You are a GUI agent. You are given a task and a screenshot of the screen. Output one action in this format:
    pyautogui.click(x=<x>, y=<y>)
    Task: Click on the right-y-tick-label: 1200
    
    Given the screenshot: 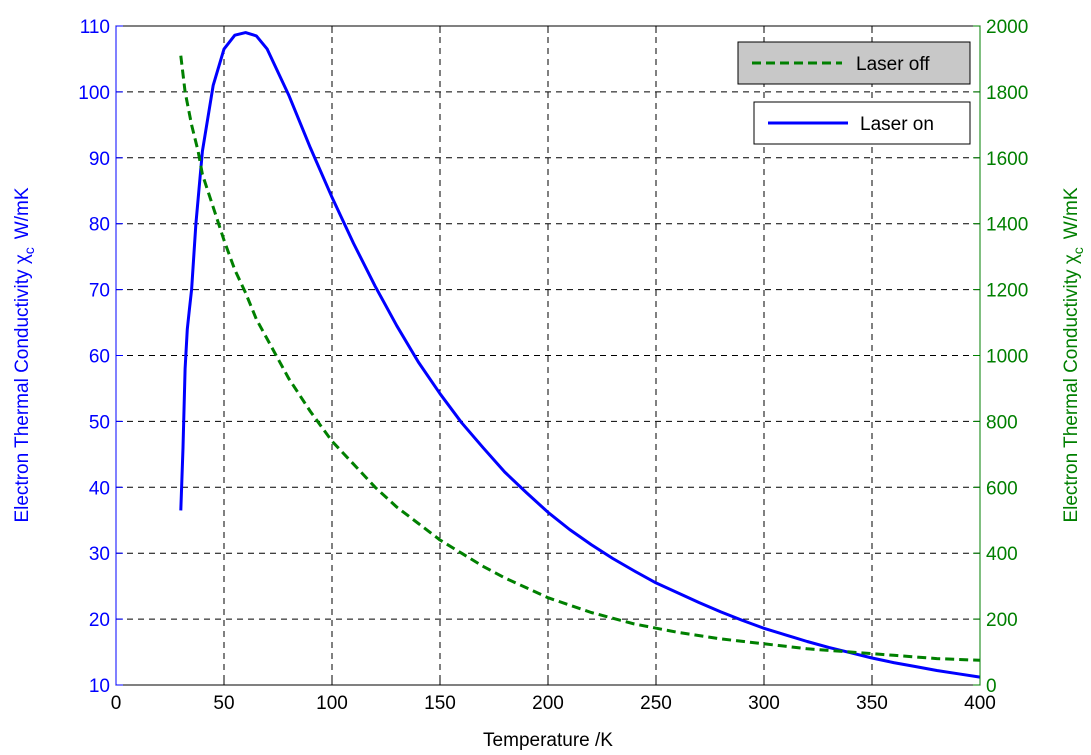 What is the action you would take?
    pyautogui.click(x=1007, y=291)
    